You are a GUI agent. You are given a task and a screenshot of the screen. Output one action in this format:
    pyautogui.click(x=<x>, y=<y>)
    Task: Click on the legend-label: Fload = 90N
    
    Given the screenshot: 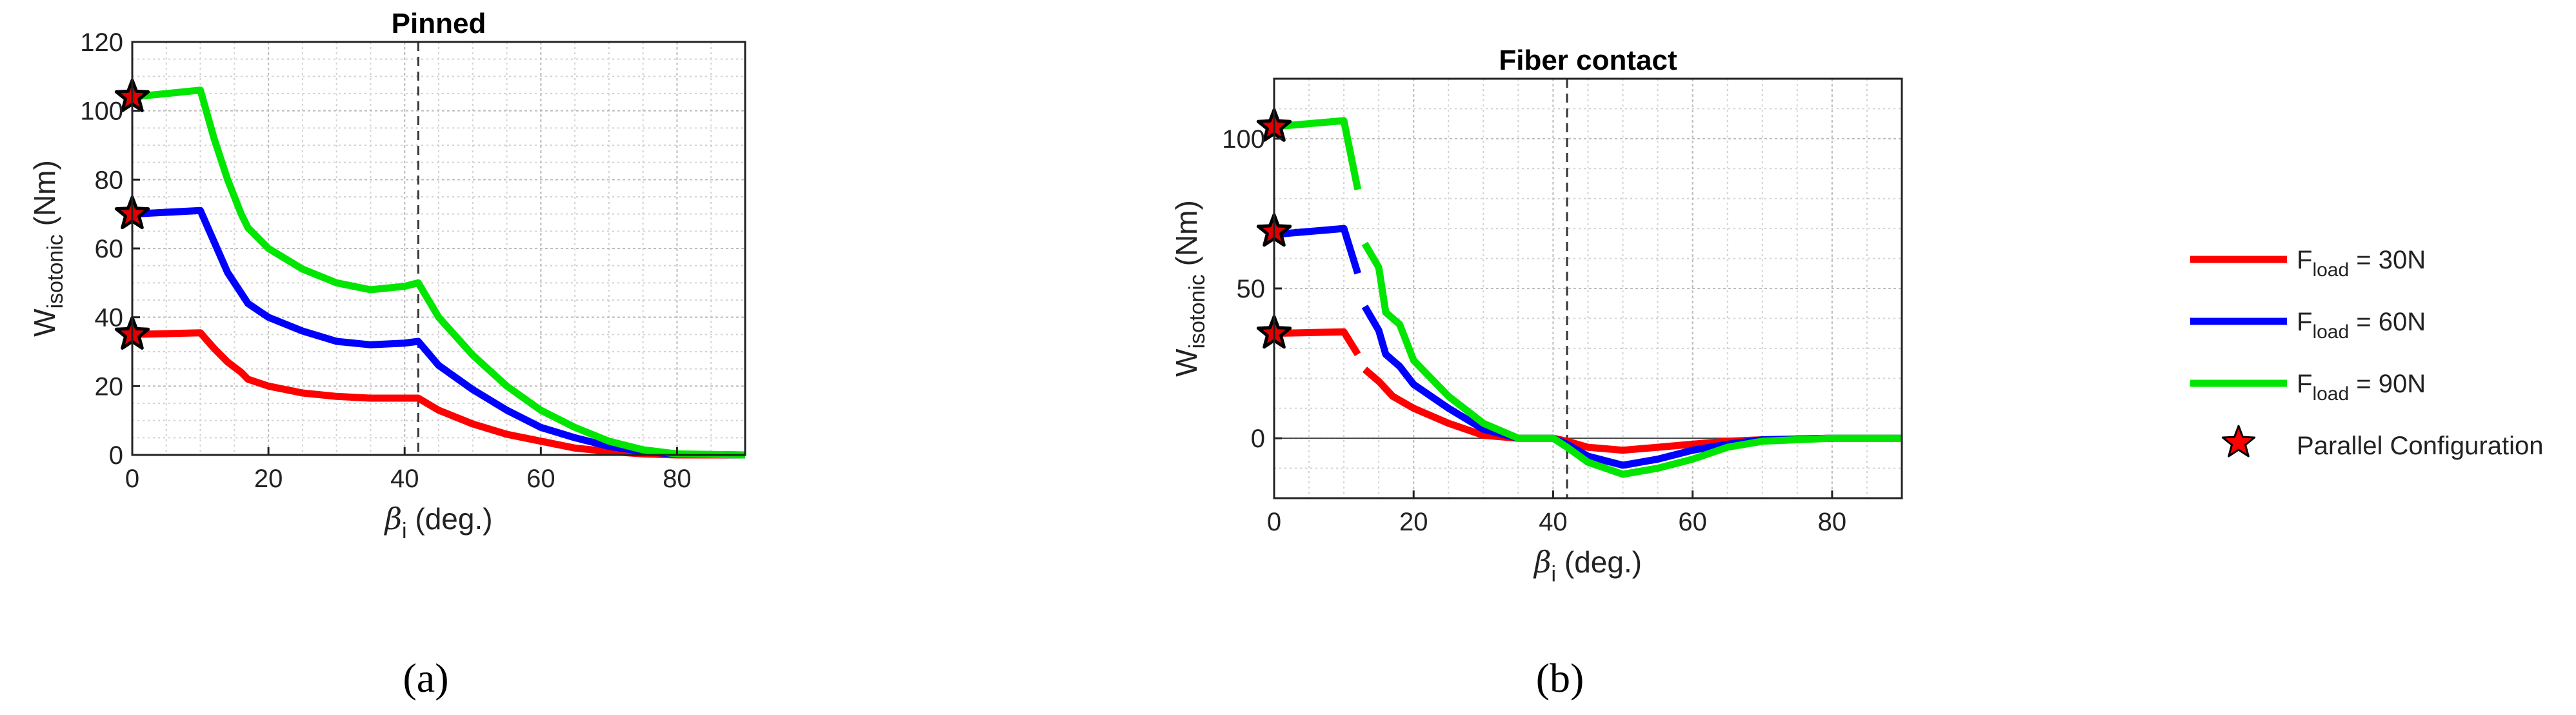 What is the action you would take?
    pyautogui.click(x=2361, y=387)
    